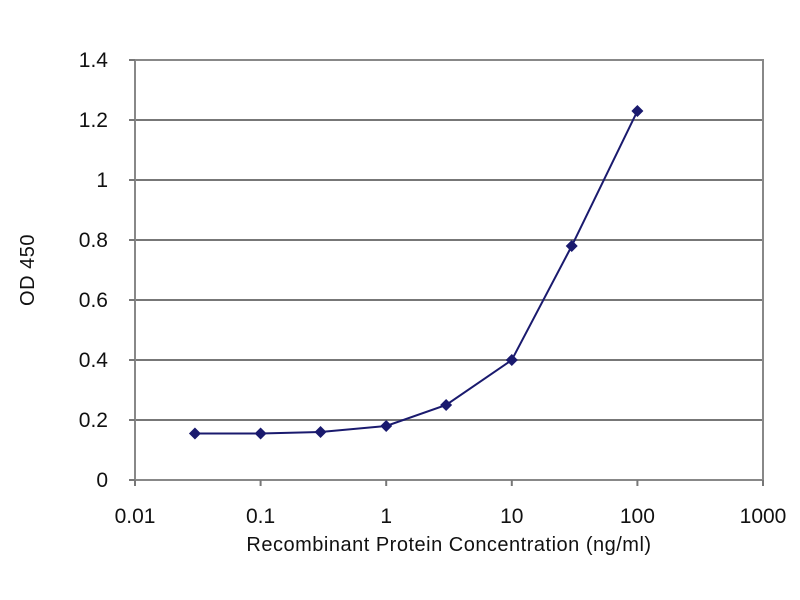  I want to click on y-tick-label: 0.2, so click(93, 420).